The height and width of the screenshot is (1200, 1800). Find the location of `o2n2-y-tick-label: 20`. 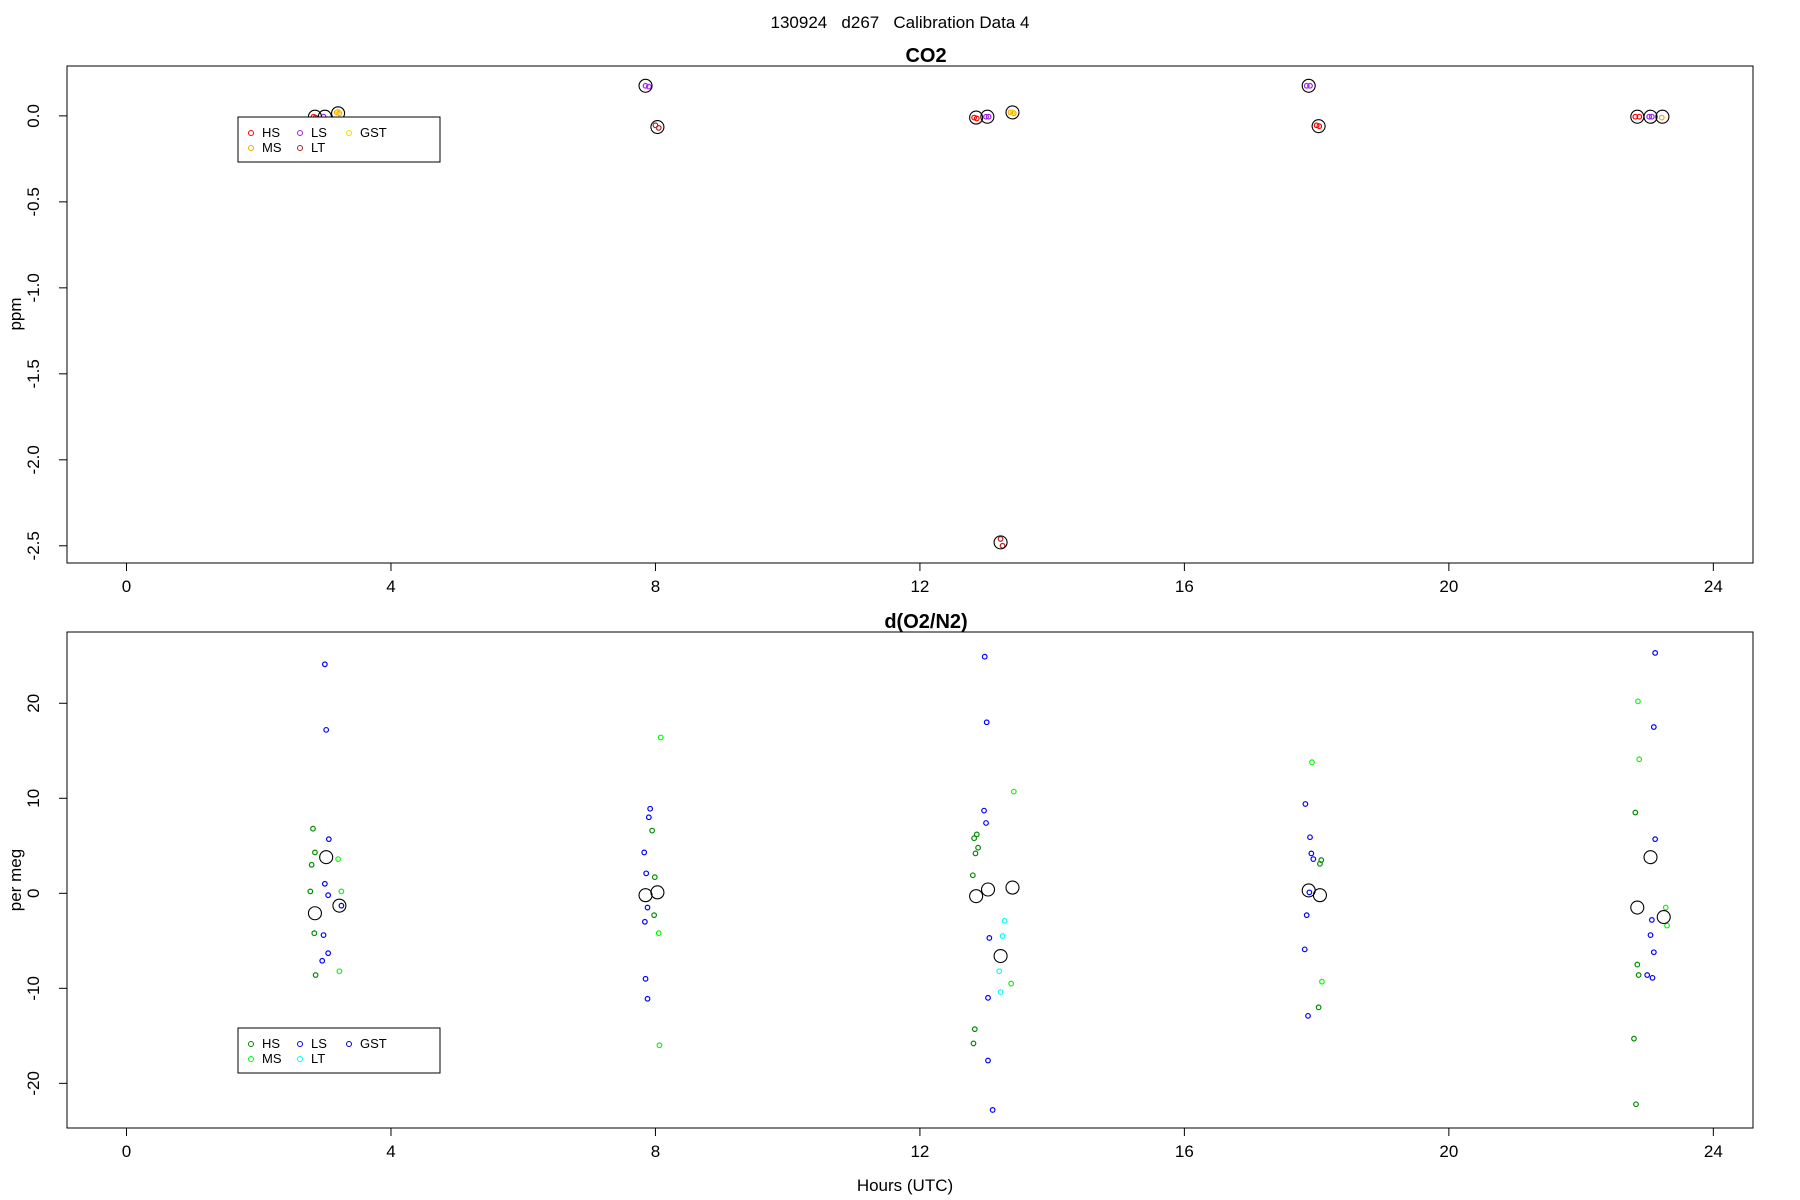

o2n2-y-tick-label: 20 is located at coordinates (33, 703).